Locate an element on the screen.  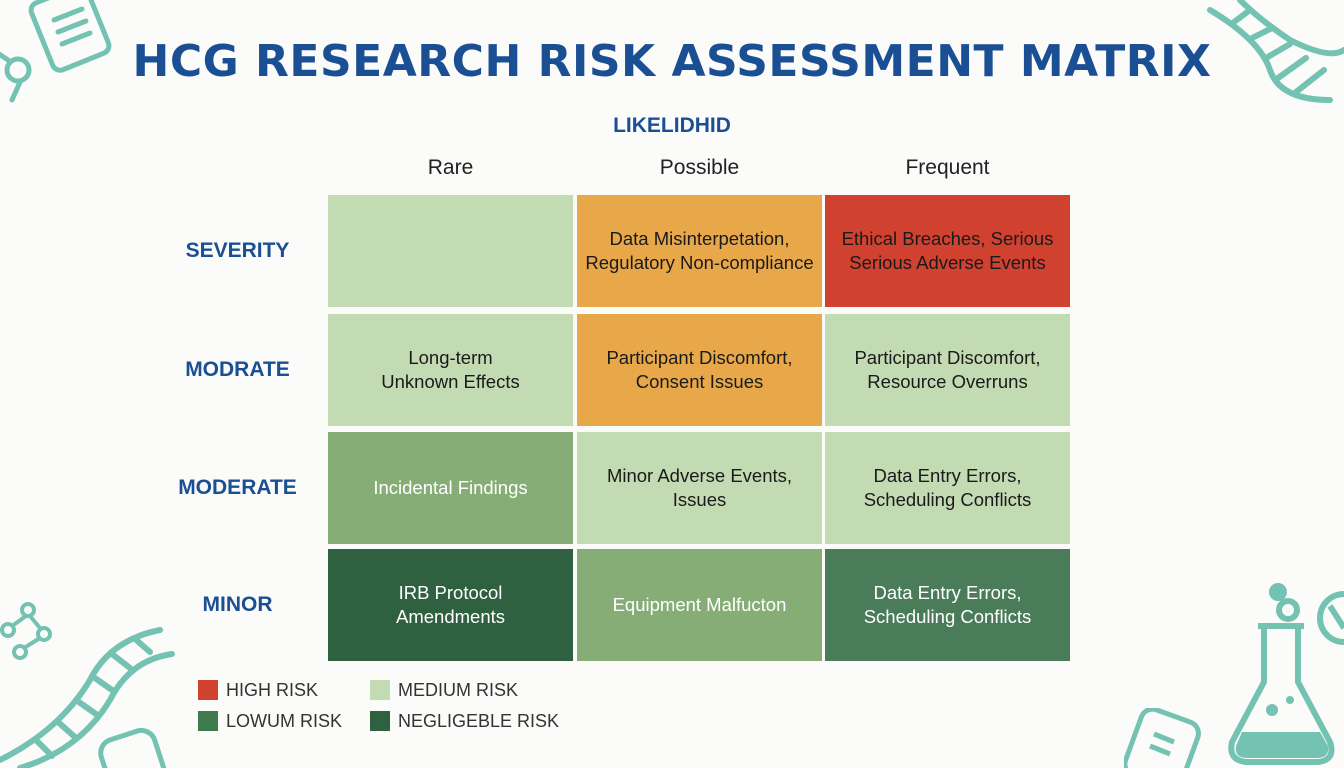
row-header-severity: SEVERITY is located at coordinates (237, 250).